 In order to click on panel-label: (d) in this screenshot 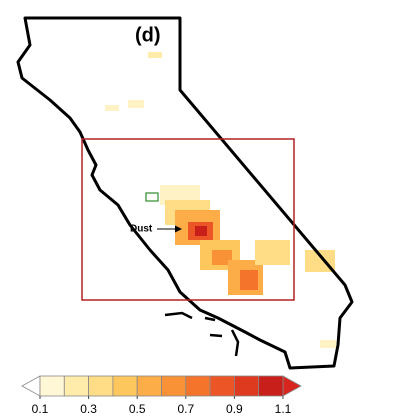, I will do `click(148, 35)`.